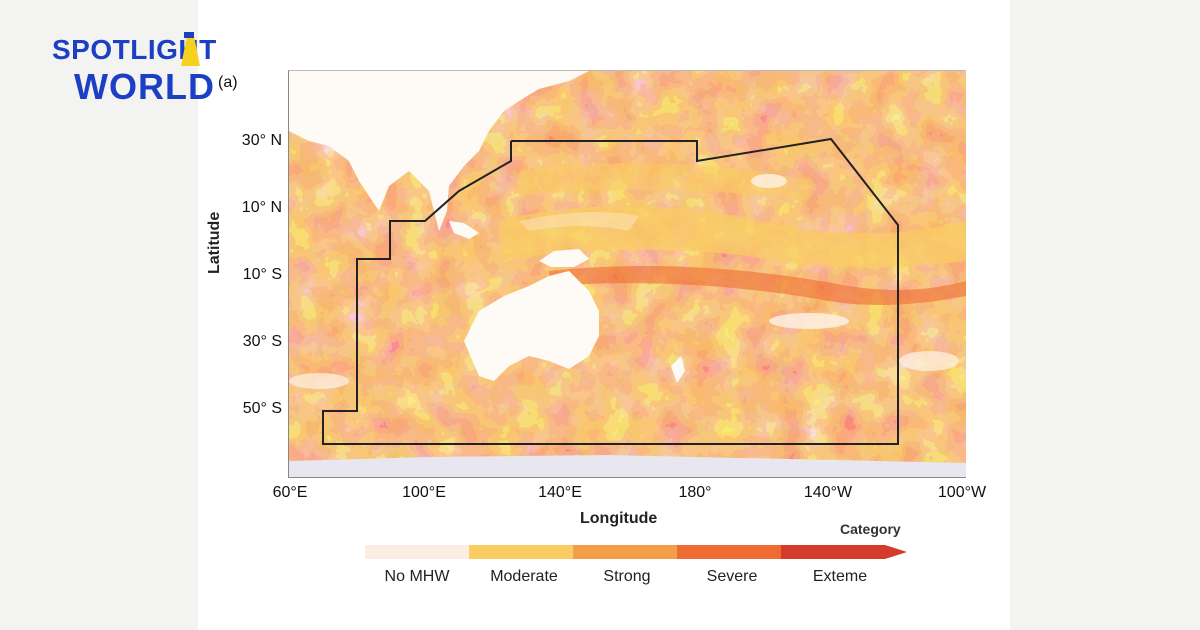 Image resolution: width=1200 pixels, height=630 pixels. What do you see at coordinates (531, 326) in the screenshot?
I see `australia-land` at bounding box center [531, 326].